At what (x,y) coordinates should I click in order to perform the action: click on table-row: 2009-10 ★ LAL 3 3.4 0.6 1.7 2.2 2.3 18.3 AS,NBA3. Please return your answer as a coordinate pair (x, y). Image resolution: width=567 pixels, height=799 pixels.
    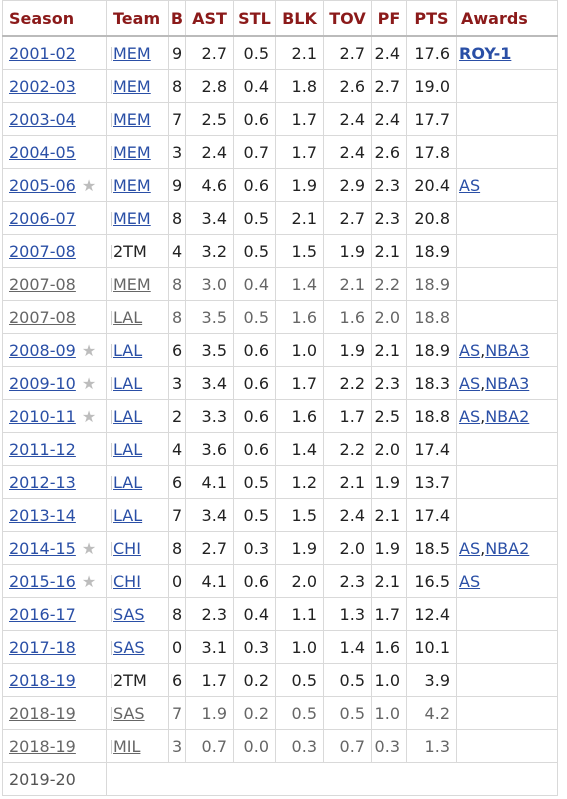
    Looking at the image, I should click on (280, 383).